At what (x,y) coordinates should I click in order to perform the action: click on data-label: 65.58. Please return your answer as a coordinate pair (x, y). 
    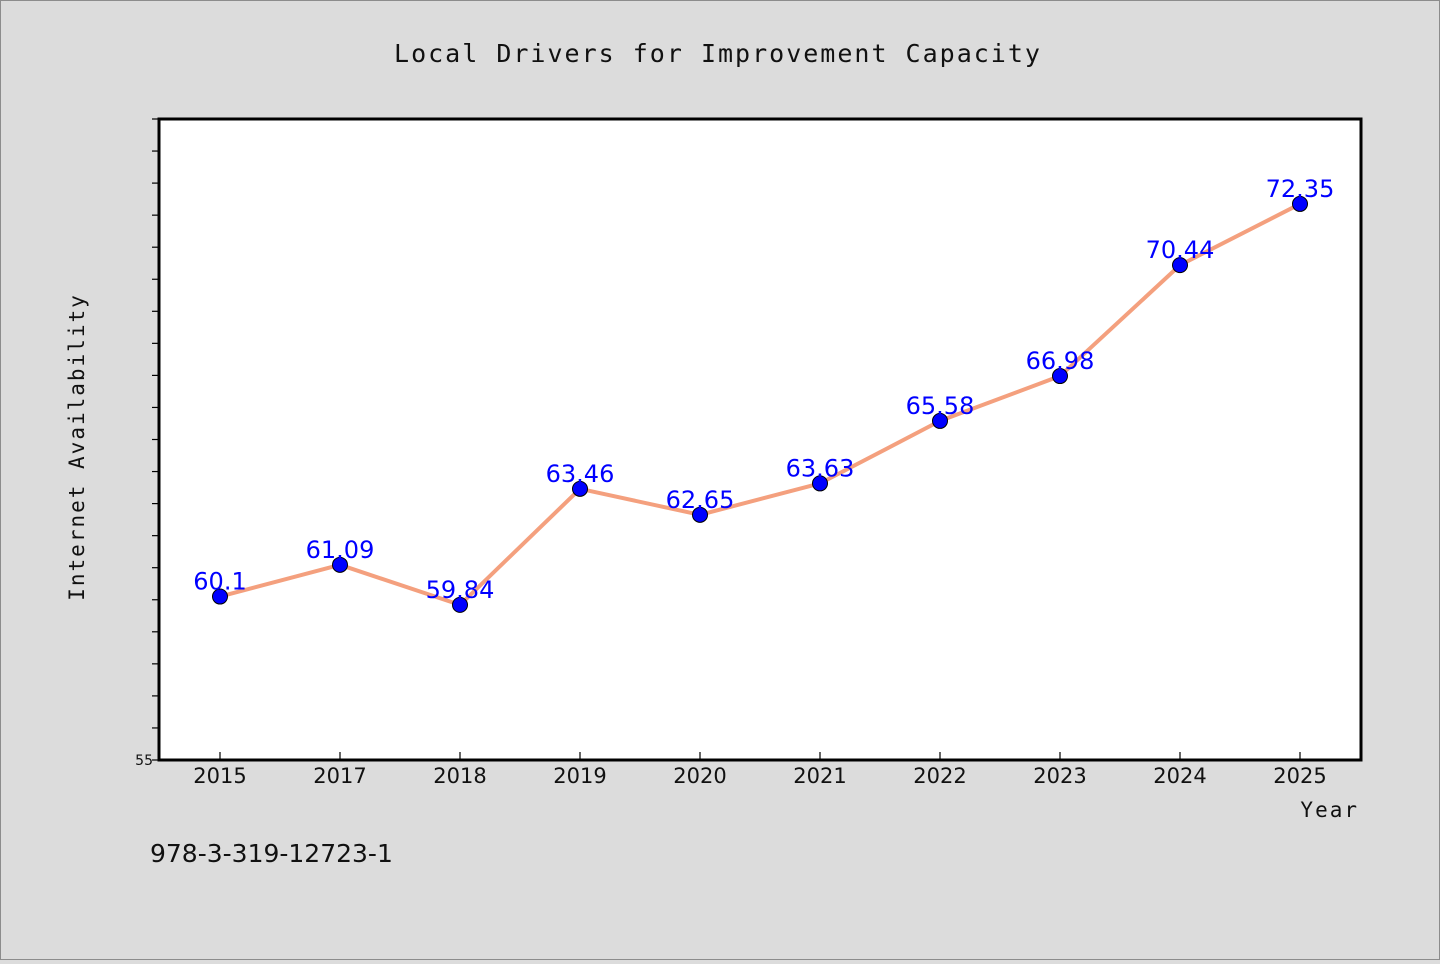
    Looking at the image, I should click on (940, 406).